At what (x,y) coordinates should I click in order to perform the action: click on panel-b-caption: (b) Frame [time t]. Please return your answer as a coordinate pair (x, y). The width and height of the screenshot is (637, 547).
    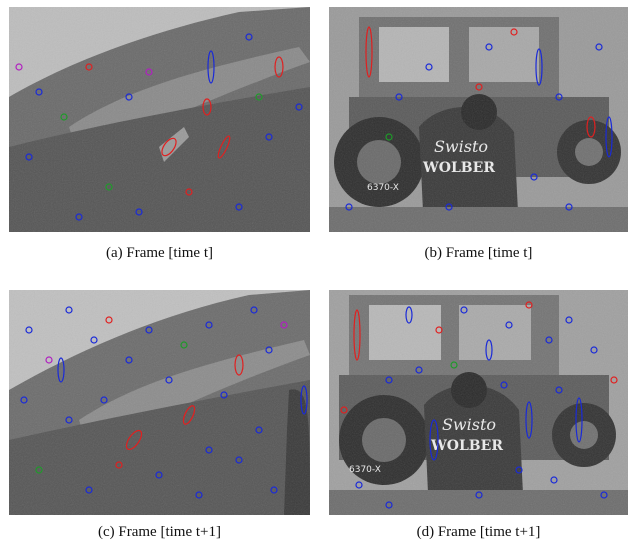
    Looking at the image, I should click on (478, 253).